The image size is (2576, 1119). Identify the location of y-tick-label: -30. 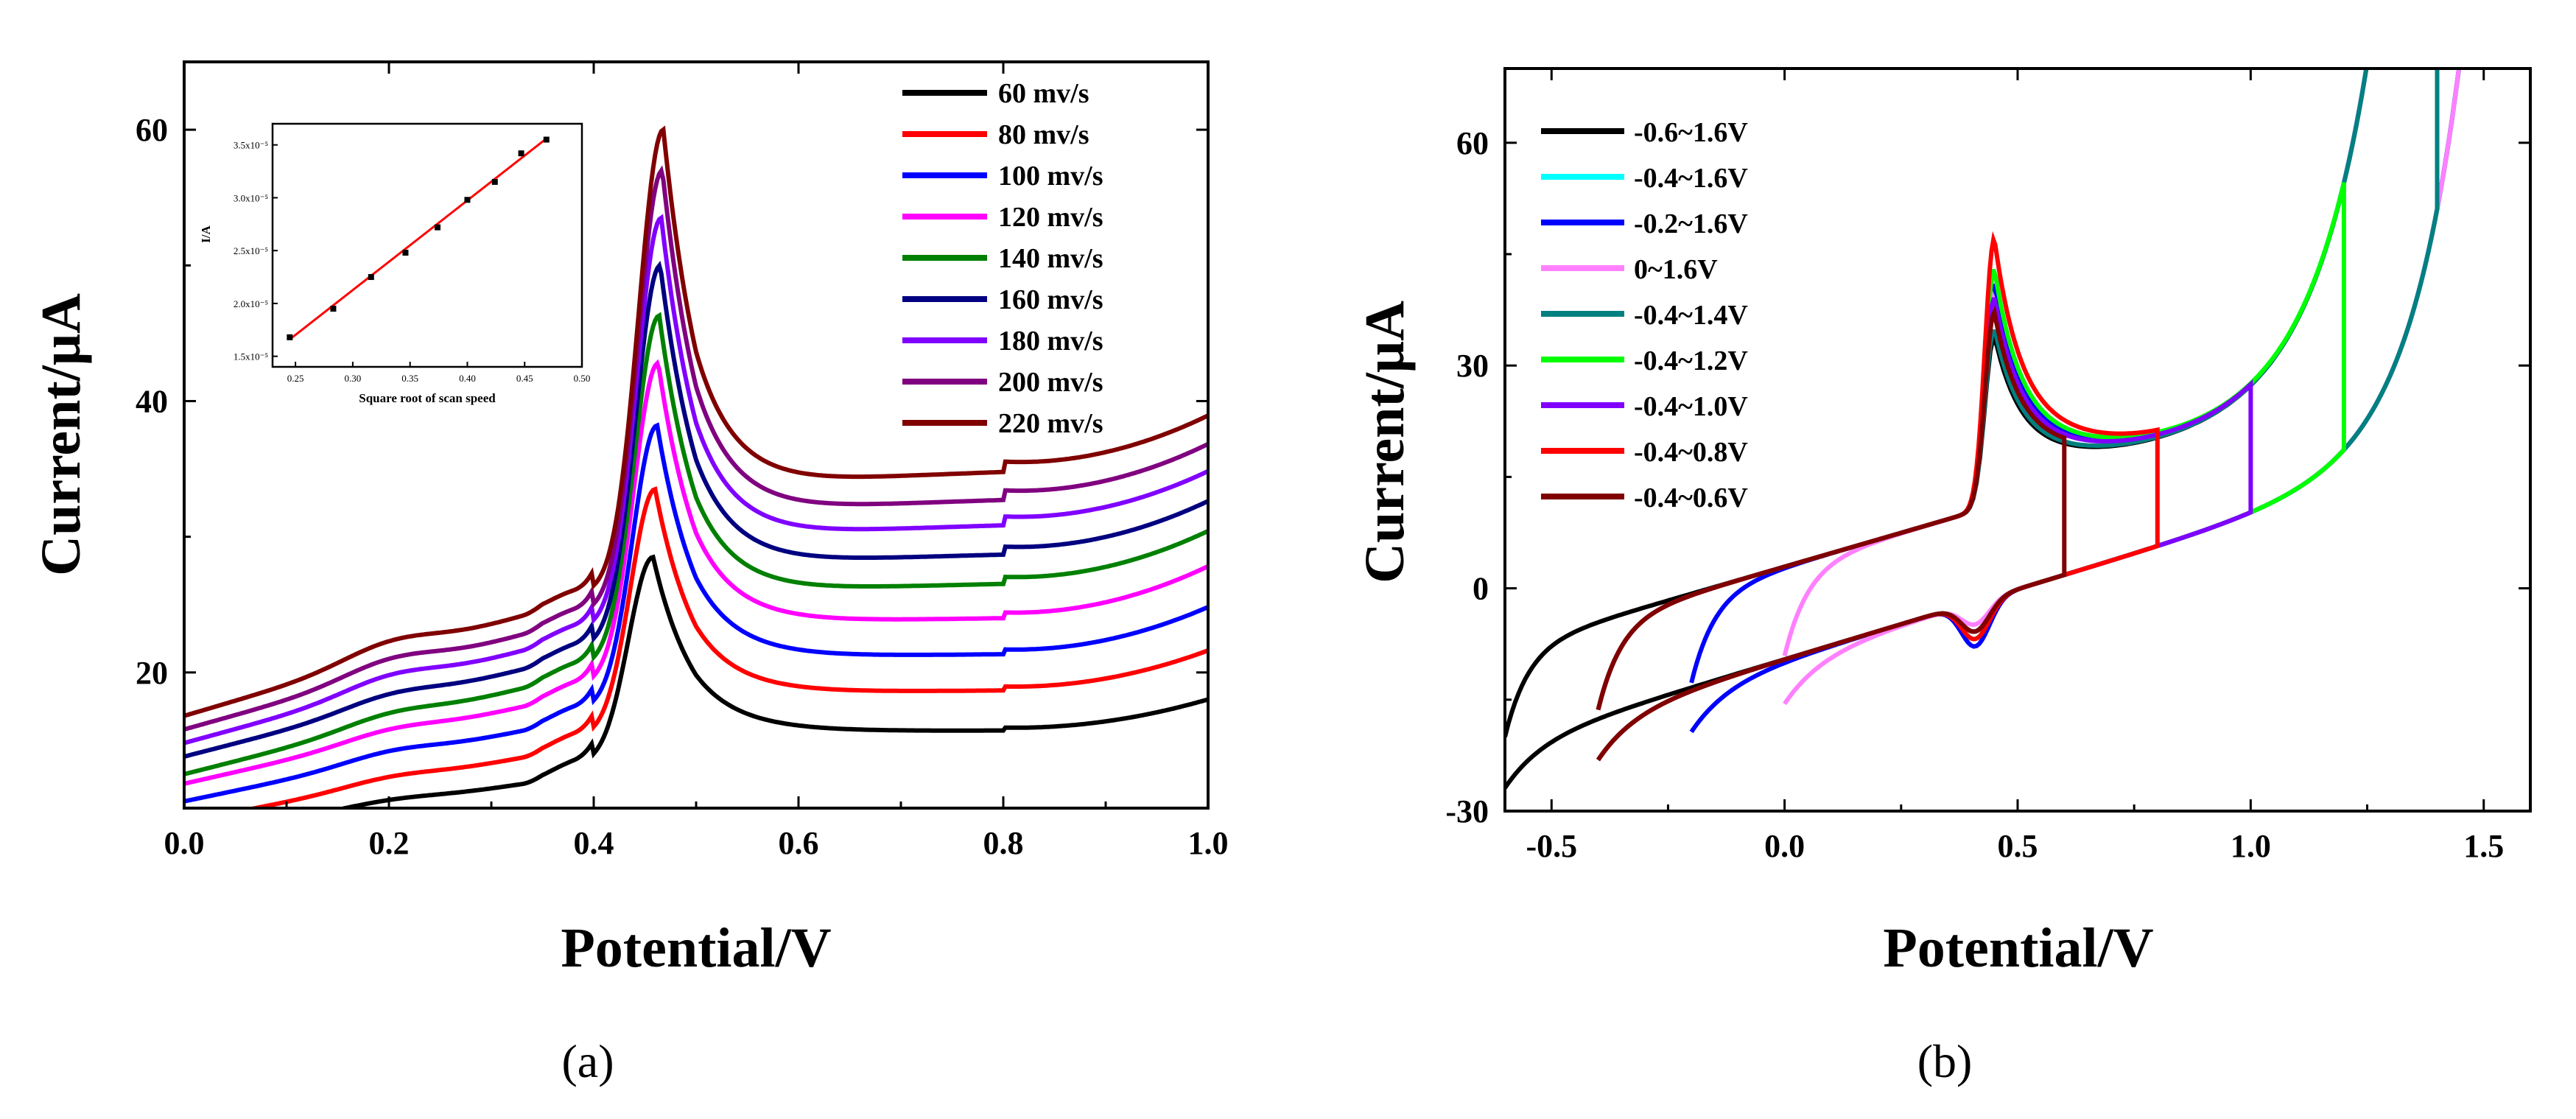
(1467, 811).